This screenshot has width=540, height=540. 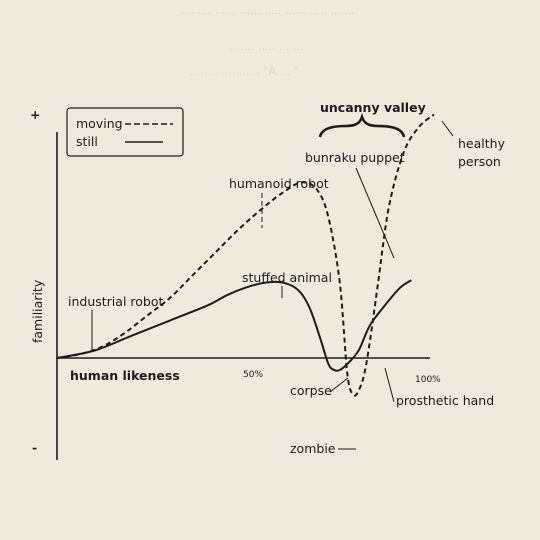 I want to click on annotation-healthy-line1: healthy, so click(x=482, y=143).